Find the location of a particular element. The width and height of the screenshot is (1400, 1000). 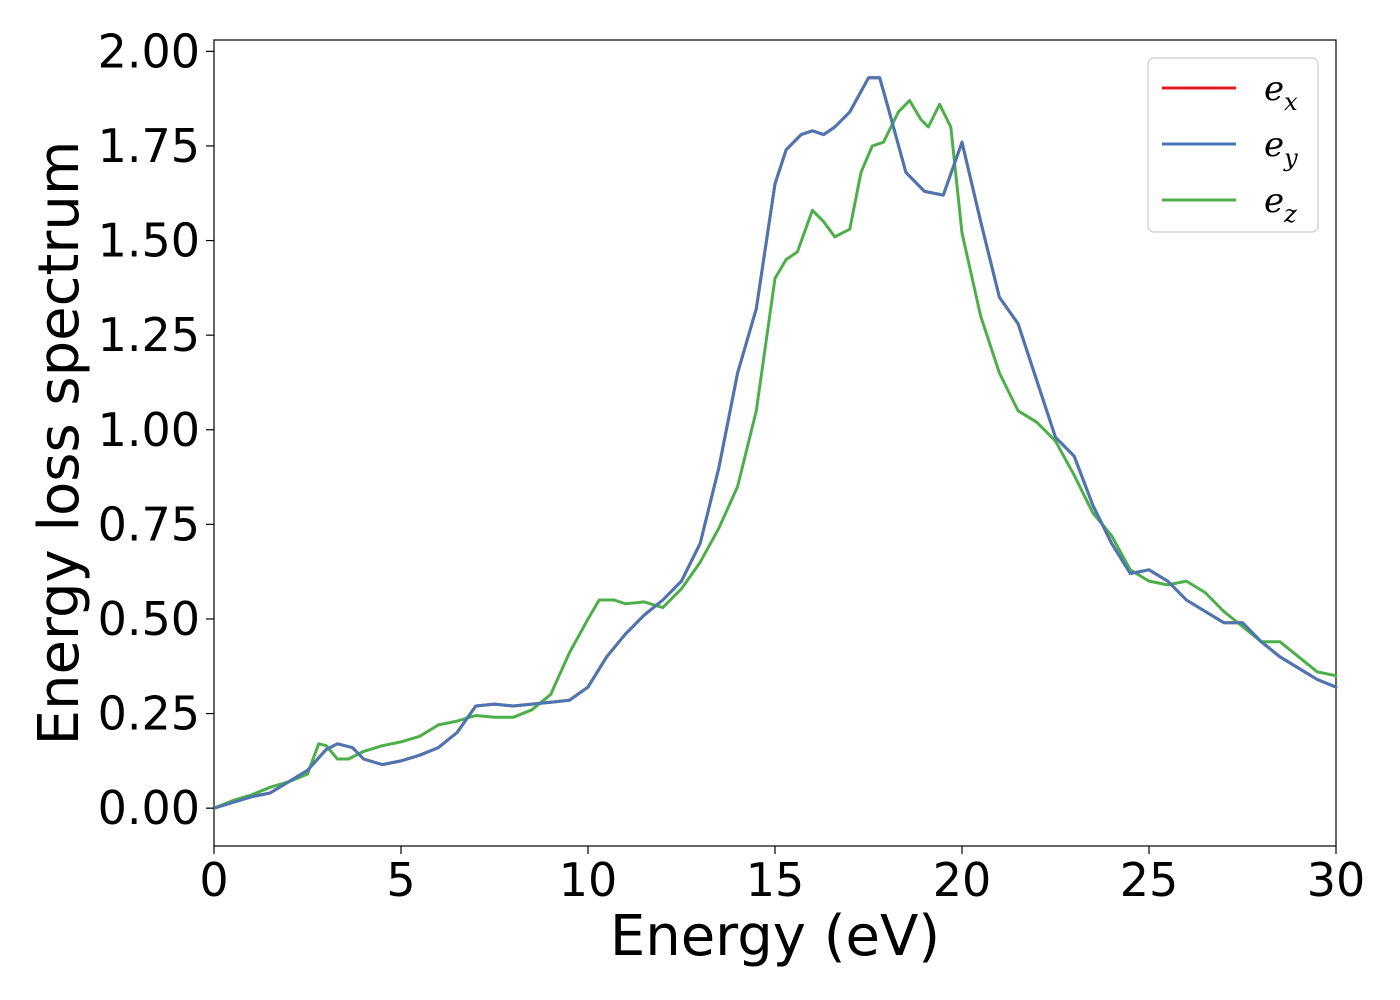

y-tick-label: 1.50 is located at coordinates (149, 241).